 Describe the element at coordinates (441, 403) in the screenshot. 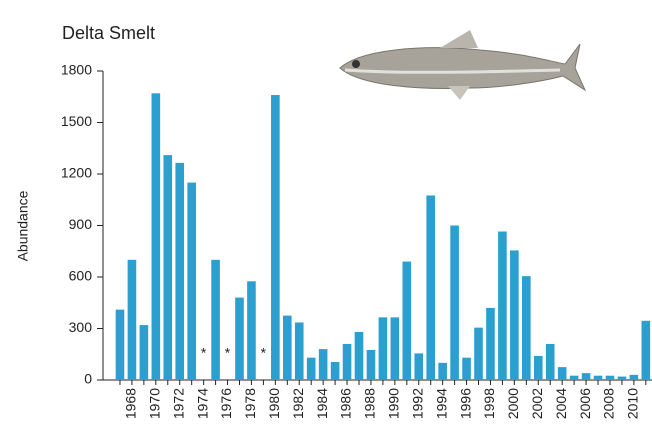

I see `x-tick-label: 1994` at that location.